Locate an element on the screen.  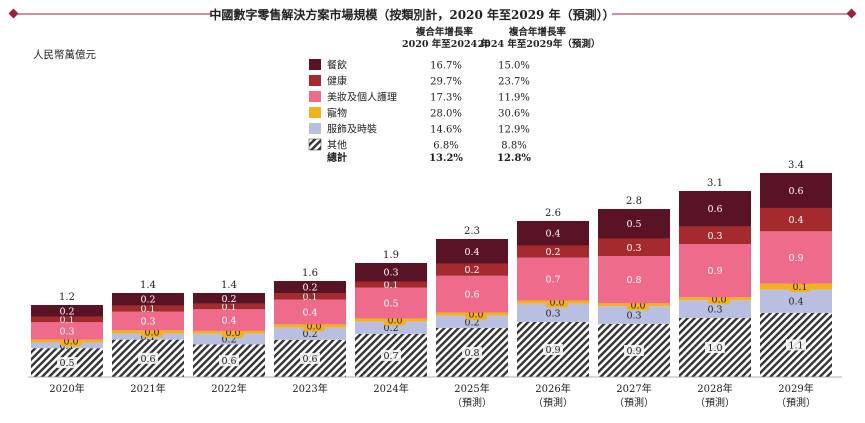
bar-total-5: 2.3 is located at coordinates (472, 231).